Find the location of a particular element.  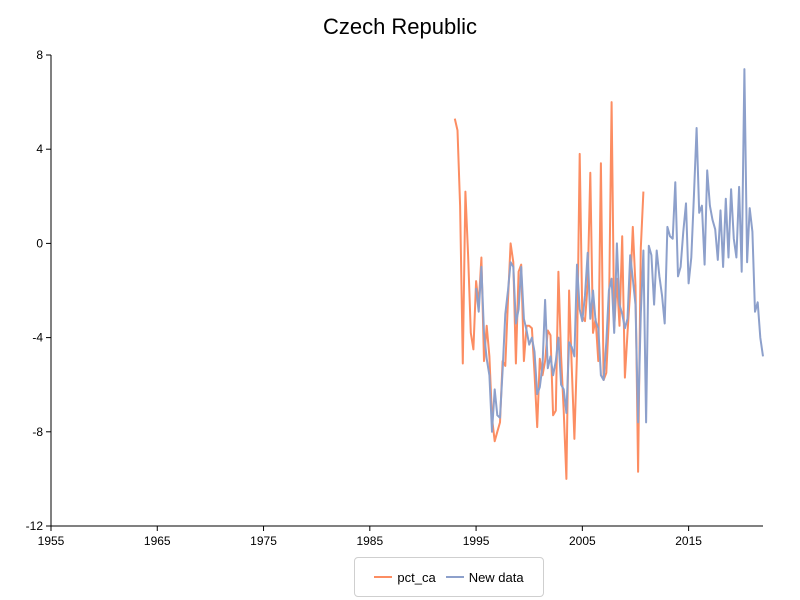

legend-item-new-data: New data is located at coordinates (484, 577).